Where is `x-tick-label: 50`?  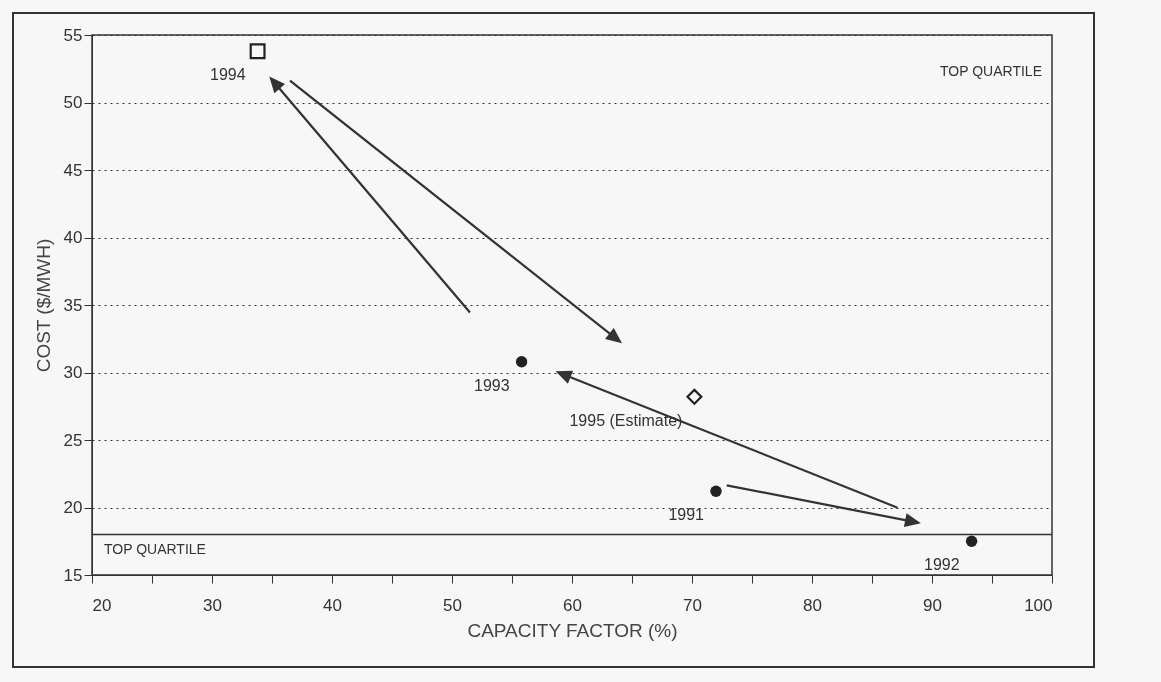
x-tick-label: 50 is located at coordinates (452, 605).